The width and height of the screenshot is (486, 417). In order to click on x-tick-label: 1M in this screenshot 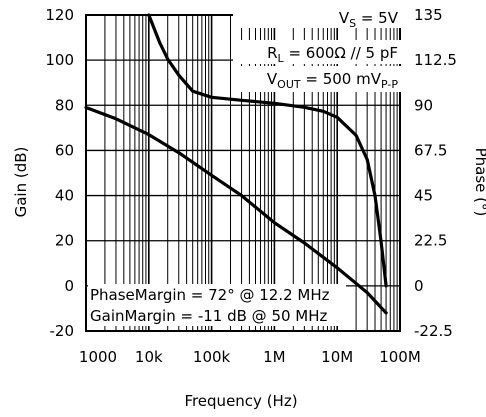, I will do `click(274, 357)`.